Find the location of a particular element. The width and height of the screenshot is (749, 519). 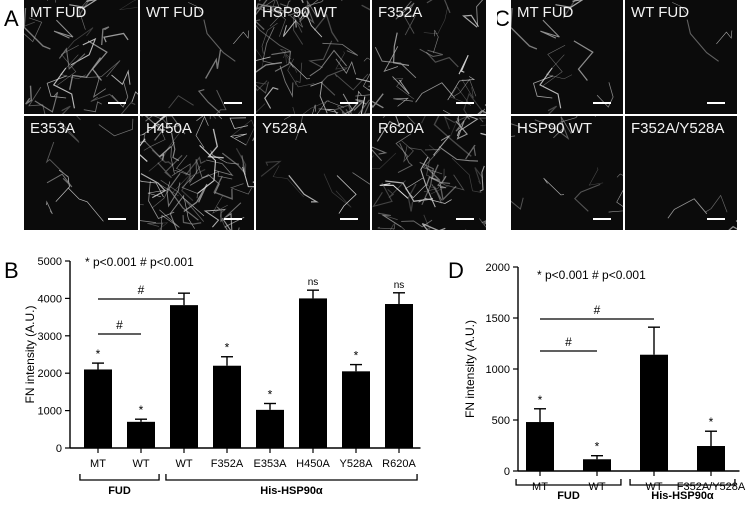

panel-label-b: B is located at coordinates (11, 270).